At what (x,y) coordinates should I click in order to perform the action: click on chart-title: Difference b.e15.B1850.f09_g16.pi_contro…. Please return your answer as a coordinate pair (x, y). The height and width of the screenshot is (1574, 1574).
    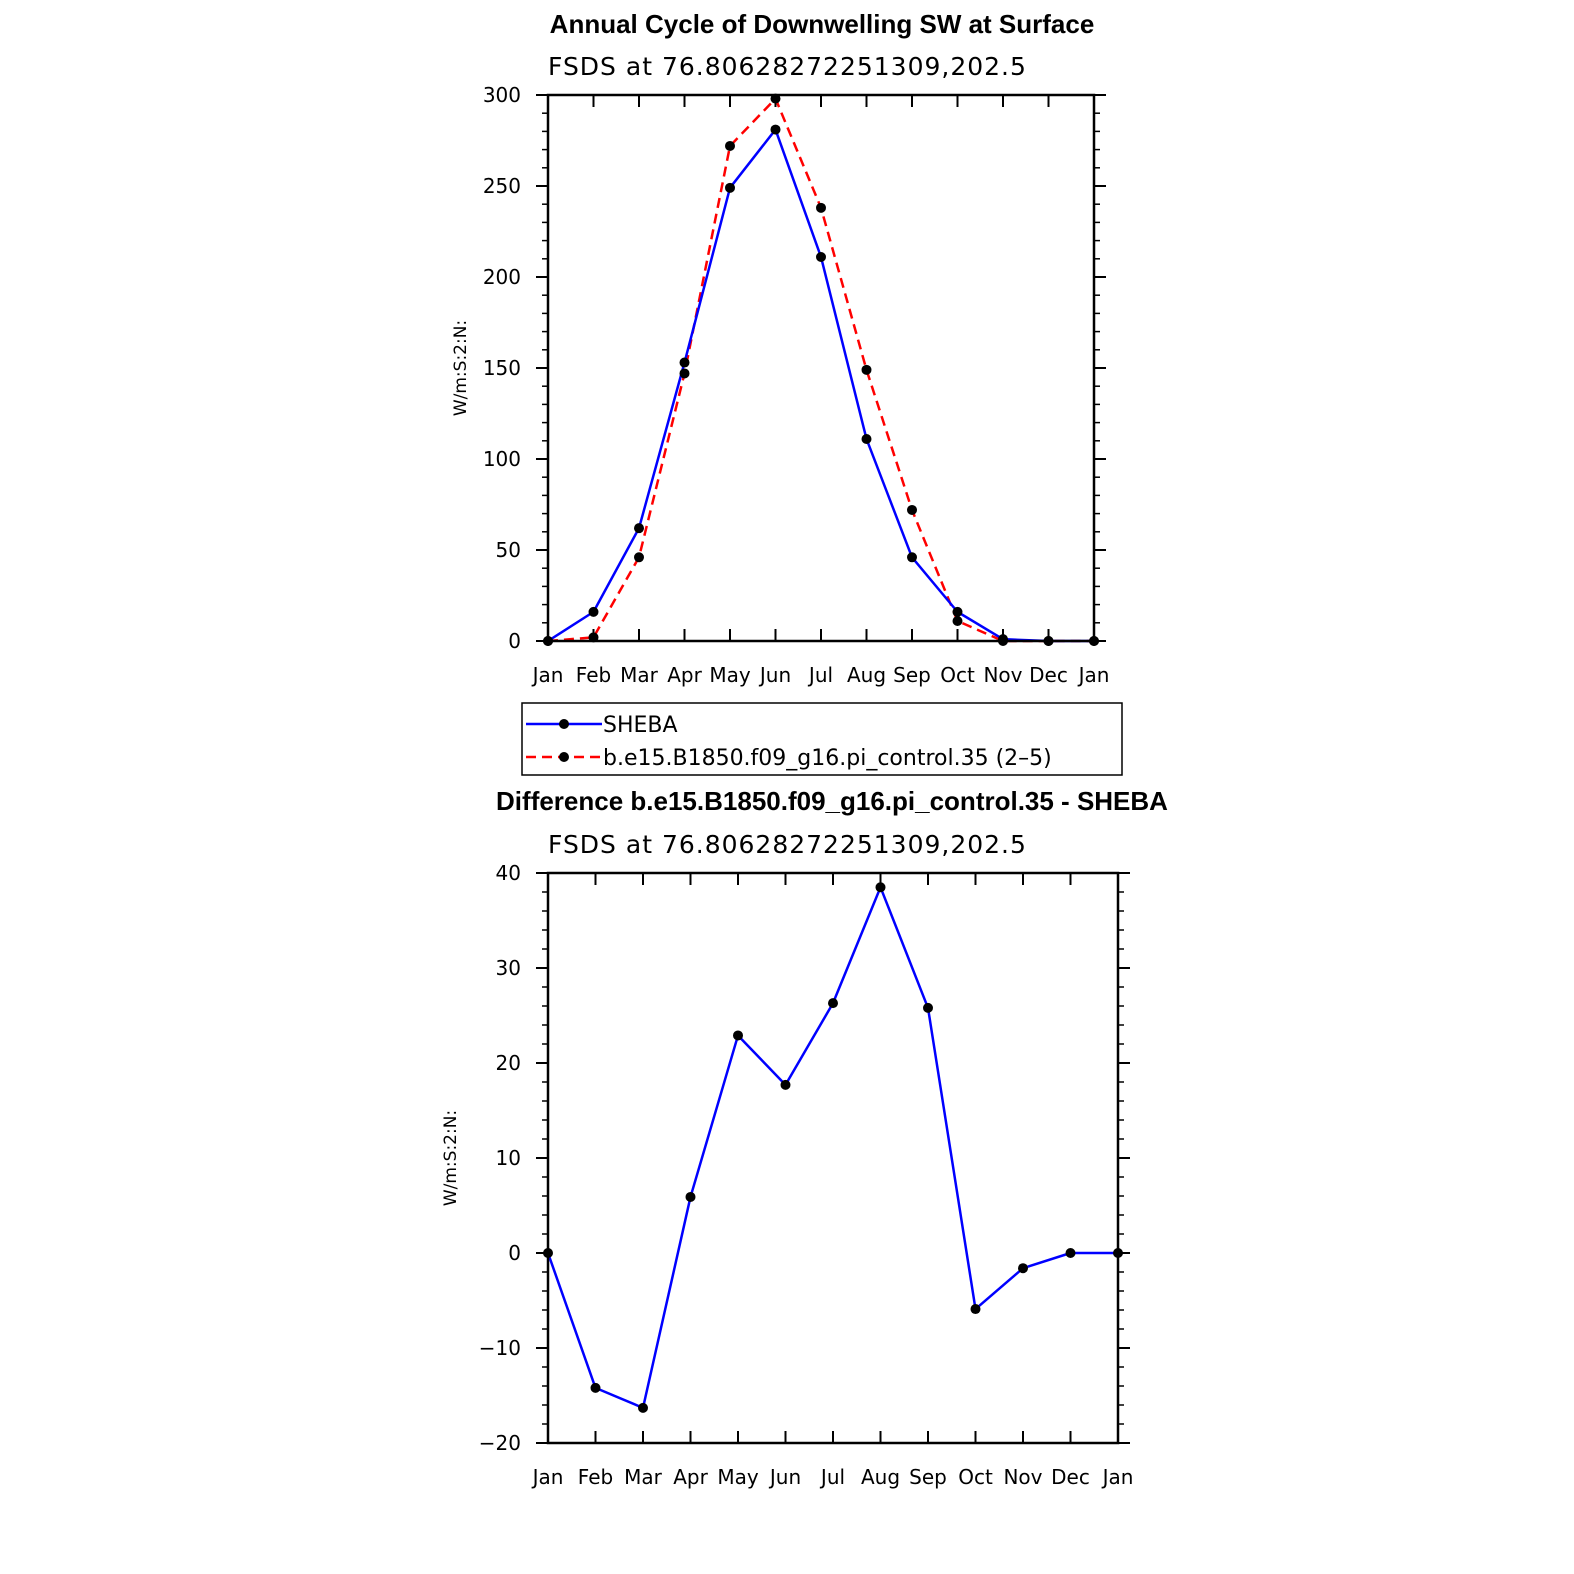
    Looking at the image, I should click on (832, 801).